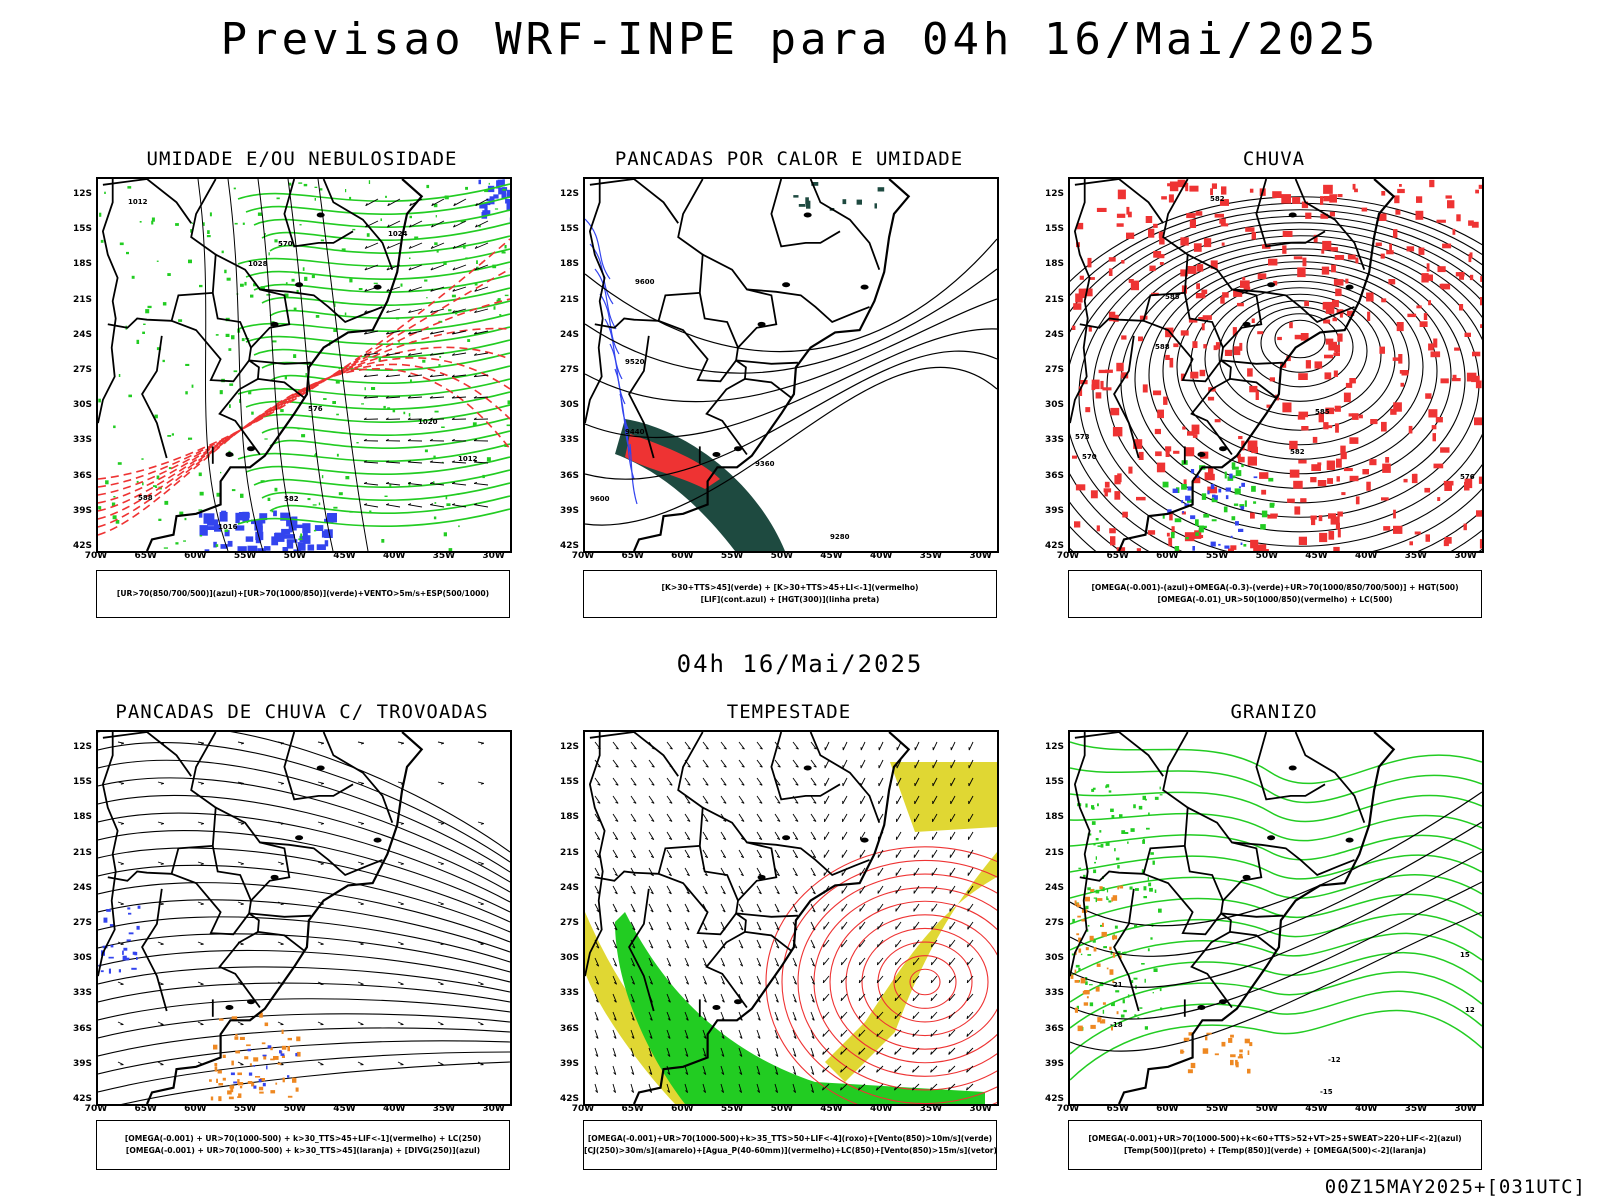 The width and height of the screenshot is (1600, 1200). What do you see at coordinates (283, 365) in the screenshot?
I see `pressure-black-contours` at bounding box center [283, 365].